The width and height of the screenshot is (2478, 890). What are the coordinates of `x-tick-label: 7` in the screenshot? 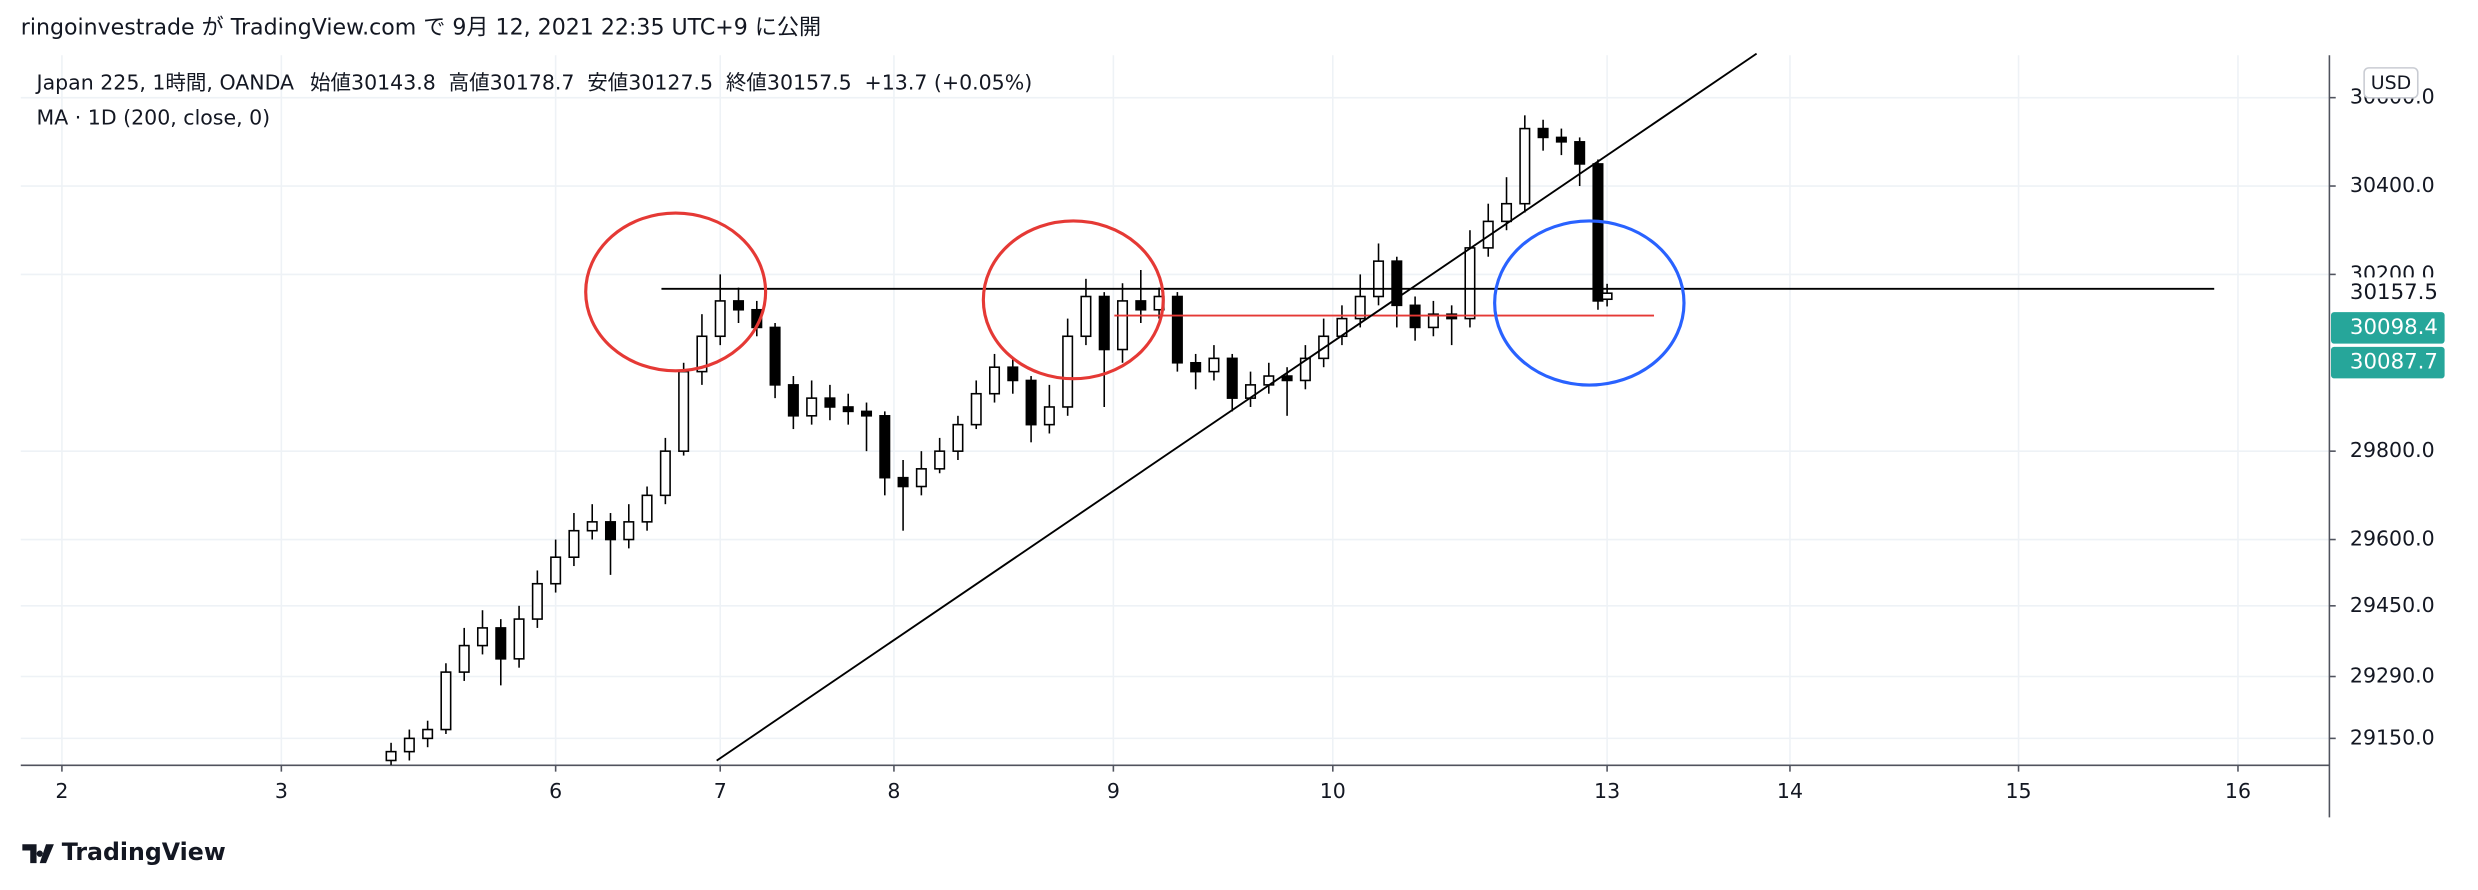 It's located at (720, 791).